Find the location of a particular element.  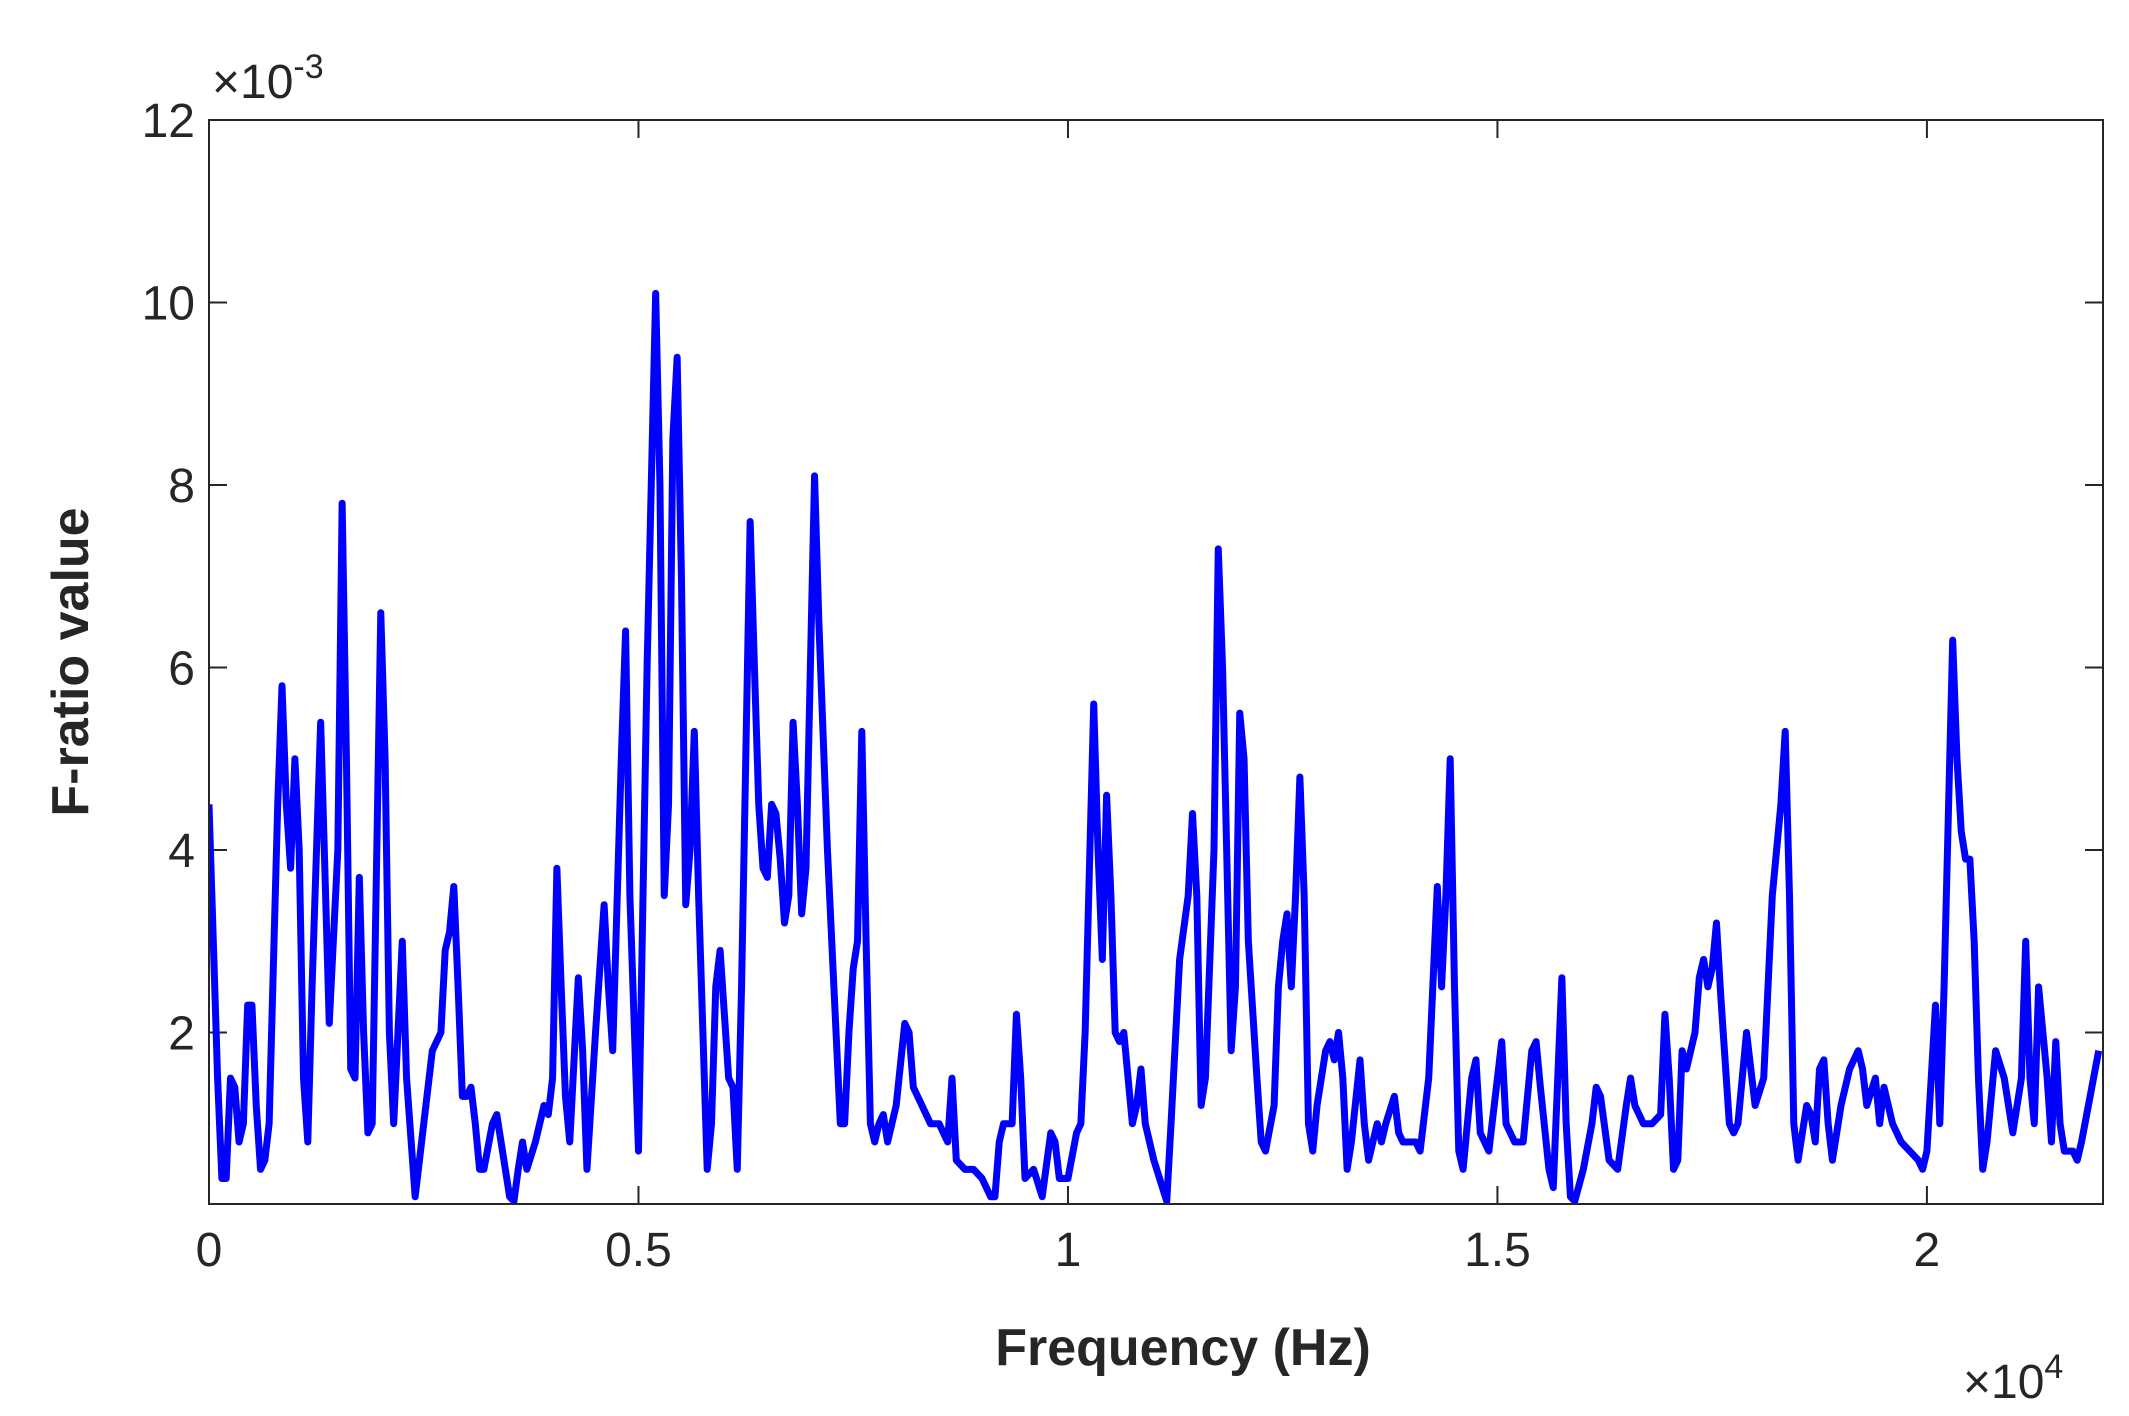

x-exponent: ×10⁴ is located at coordinates (2013, 1378).